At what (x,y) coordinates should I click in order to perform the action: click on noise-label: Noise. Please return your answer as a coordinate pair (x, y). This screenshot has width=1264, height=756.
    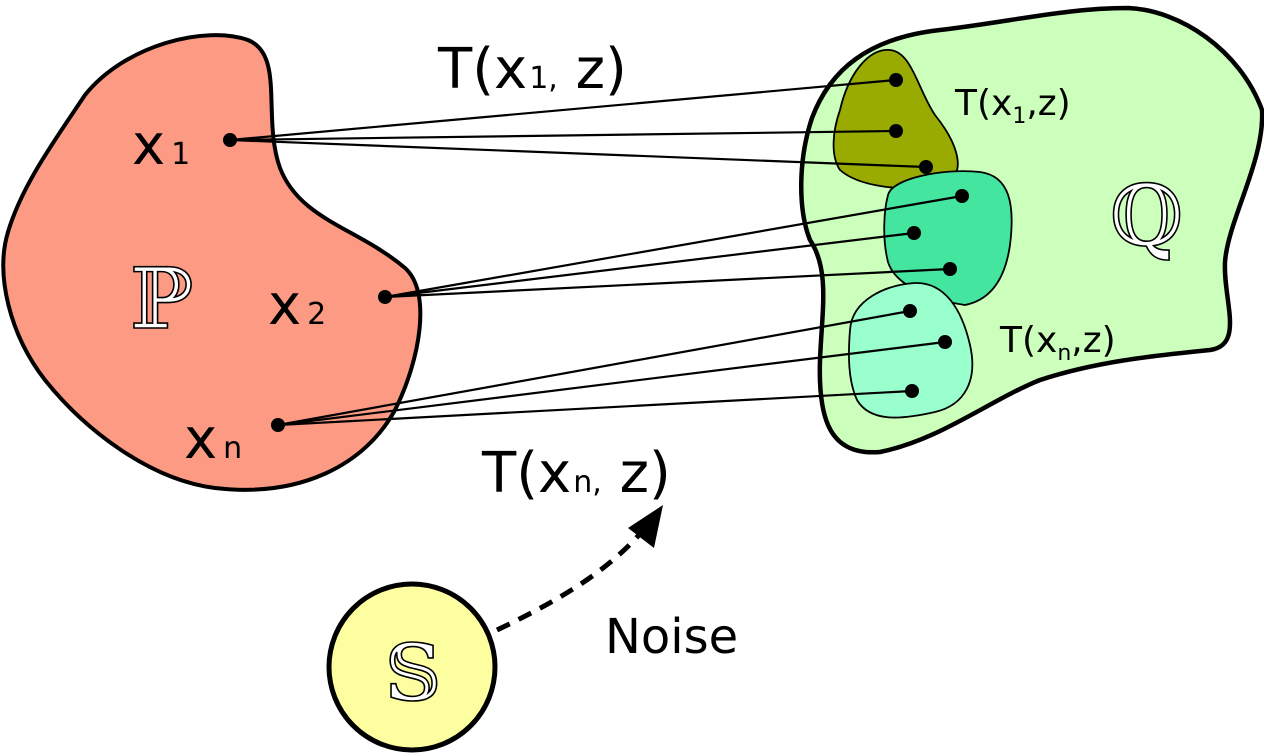
    Looking at the image, I should click on (671, 637).